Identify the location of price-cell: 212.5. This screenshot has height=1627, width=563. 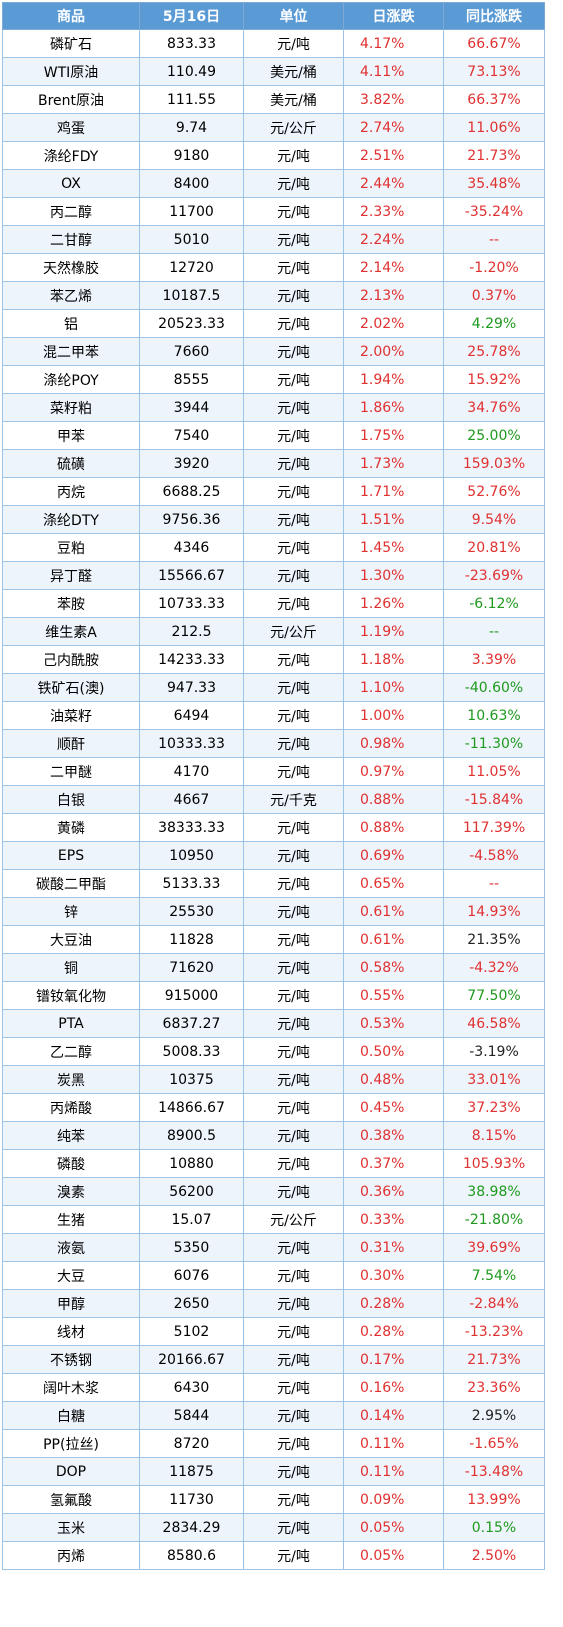
(191, 631).